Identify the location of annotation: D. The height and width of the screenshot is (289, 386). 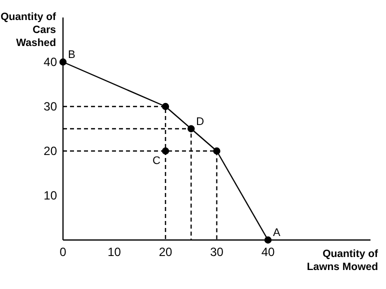
(200, 122).